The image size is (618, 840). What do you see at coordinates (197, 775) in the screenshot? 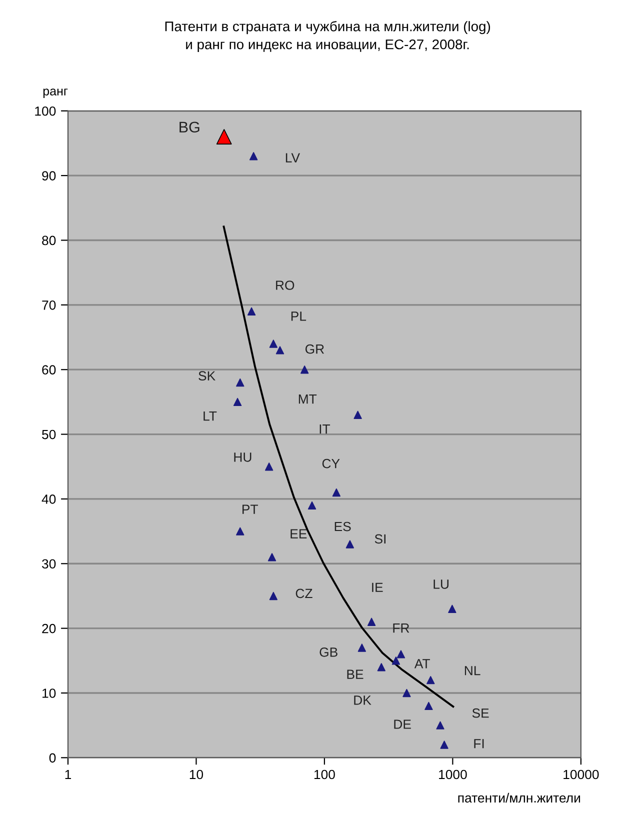
I see `x-tick-label: 10` at bounding box center [197, 775].